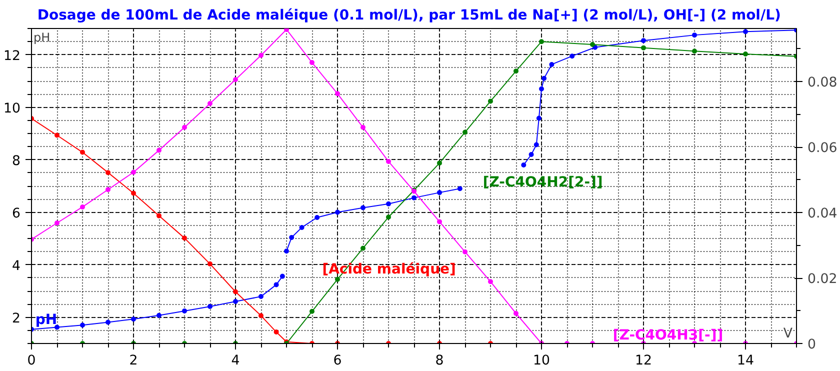 This screenshot has width=840, height=371. I want to click on y2-tick-label: 0, so click(812, 345).